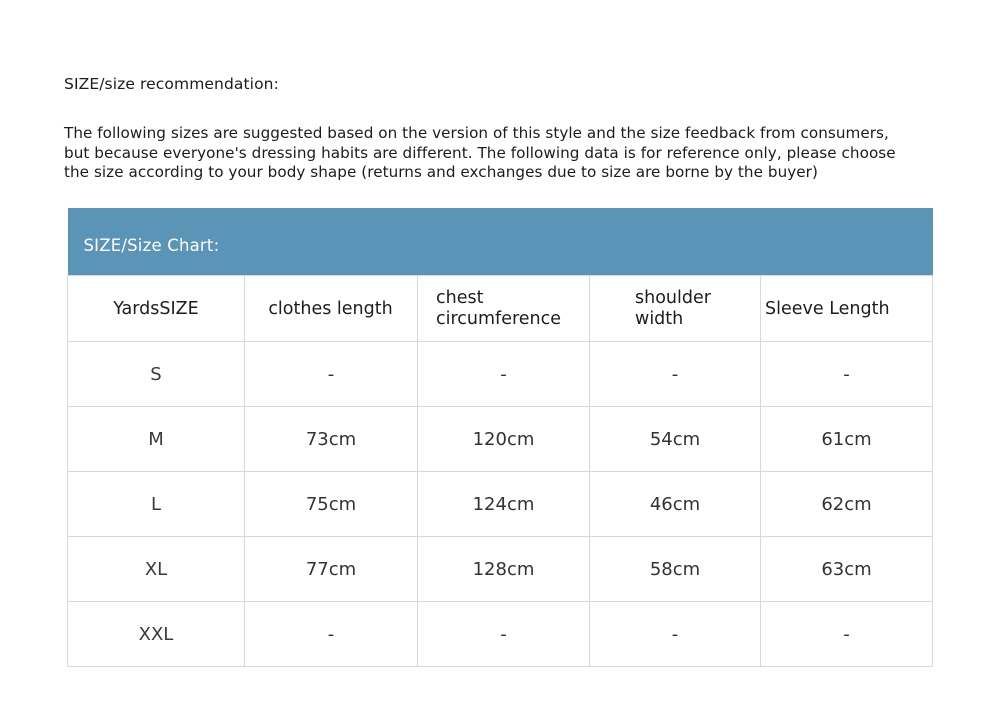 This screenshot has height=708, width=1000. I want to click on cell-size: M, so click(156, 439).